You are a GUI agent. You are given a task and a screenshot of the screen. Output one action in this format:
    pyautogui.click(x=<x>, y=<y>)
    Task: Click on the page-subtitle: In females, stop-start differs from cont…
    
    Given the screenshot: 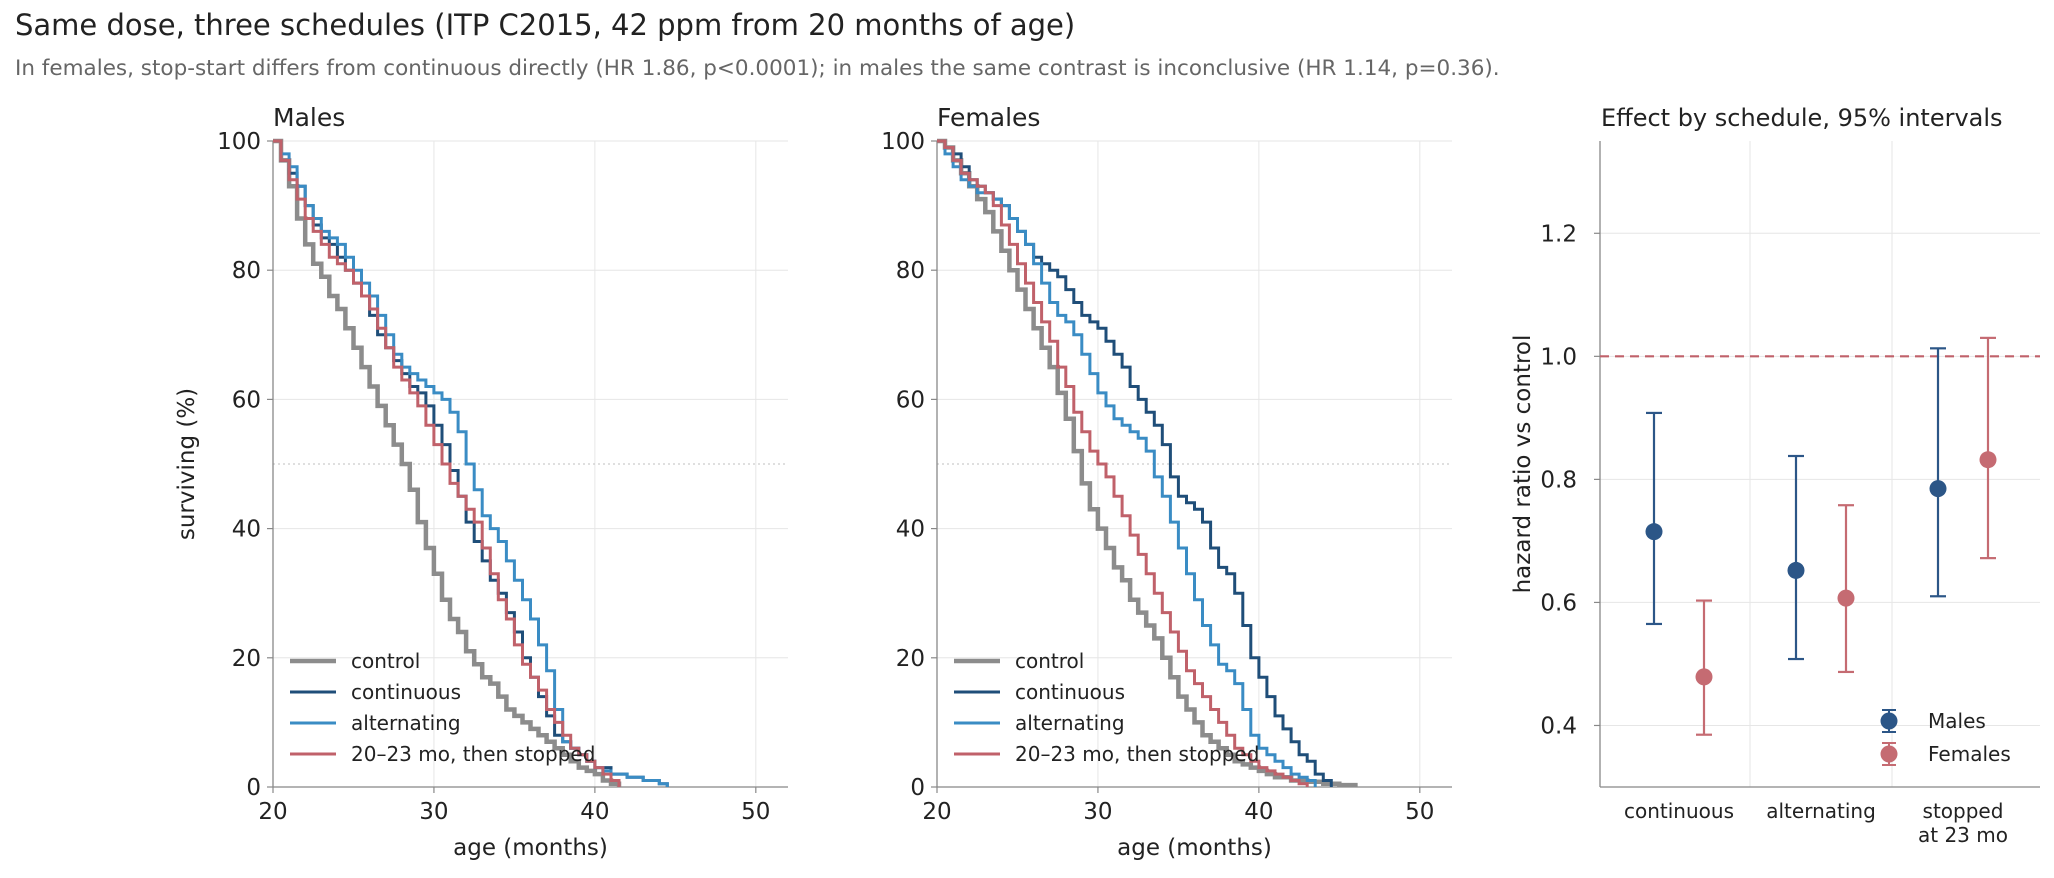 What is the action you would take?
    pyautogui.click(x=757, y=68)
    